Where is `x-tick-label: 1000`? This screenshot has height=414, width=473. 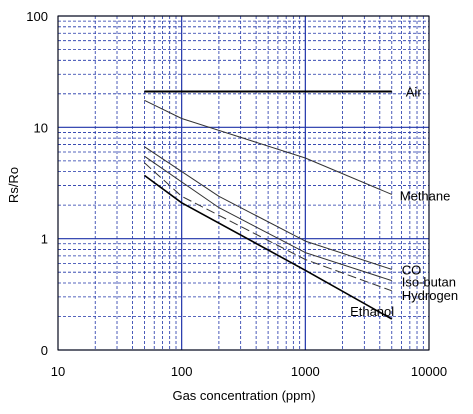
x-tick-label: 1000 is located at coordinates (305, 371).